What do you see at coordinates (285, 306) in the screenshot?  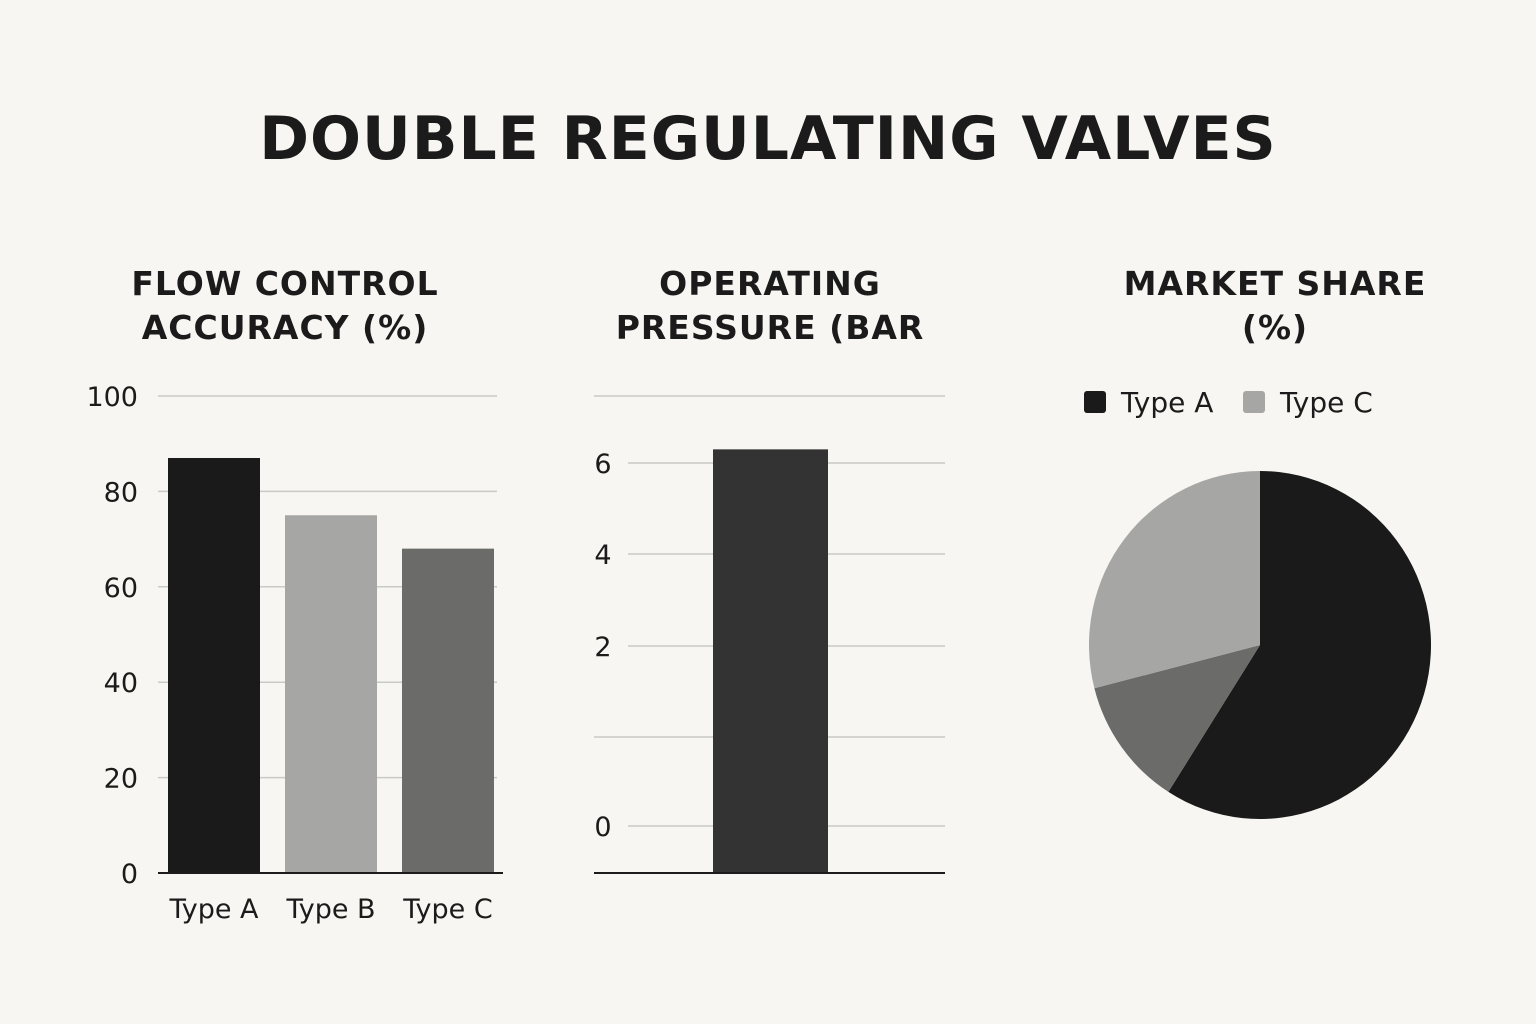 I see `flow-accuracy-title: FLOW CONTROL ACCURACY (%)` at bounding box center [285, 306].